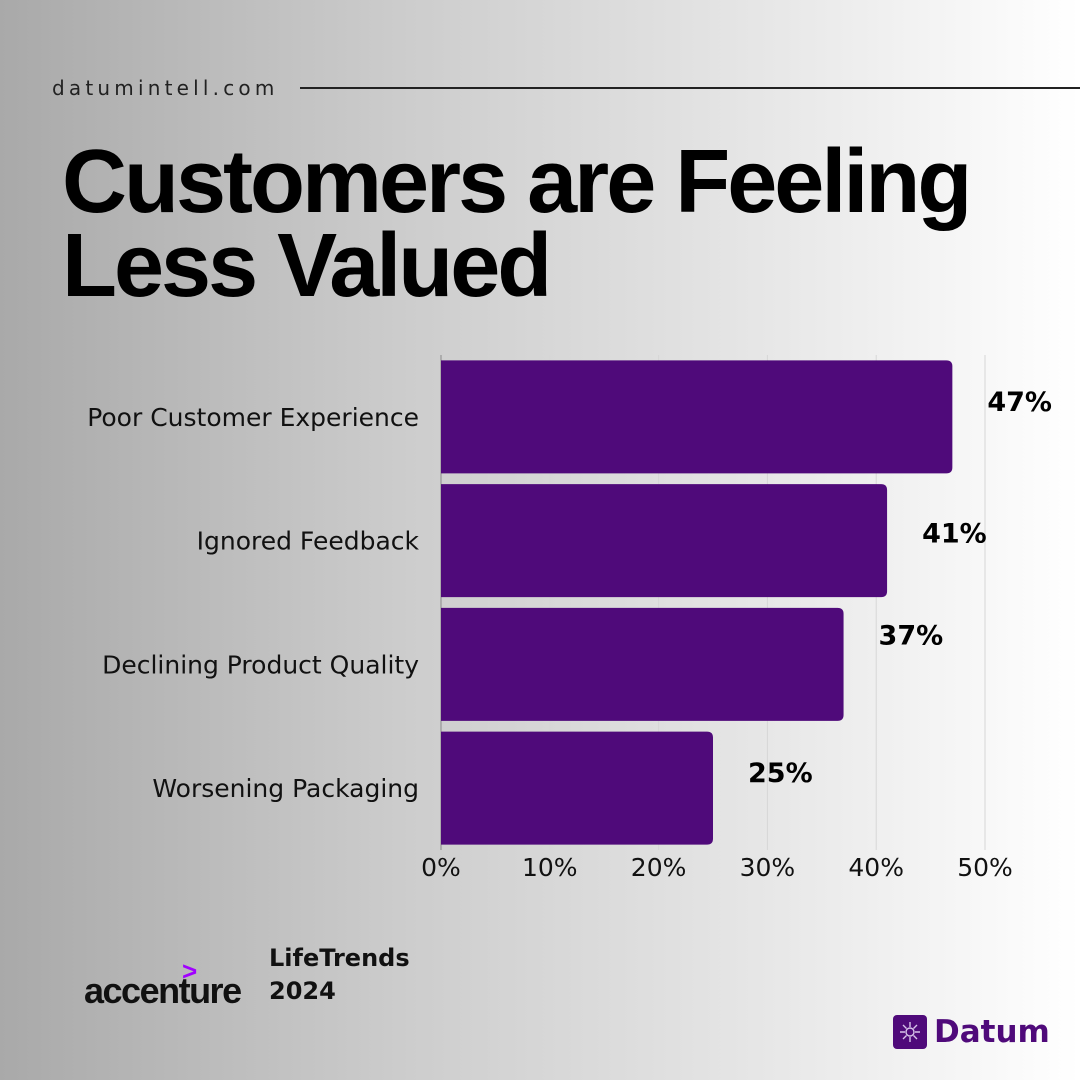 This screenshot has height=1080, width=1080. What do you see at coordinates (308, 541) in the screenshot?
I see `category-label: Ignored Feedback` at bounding box center [308, 541].